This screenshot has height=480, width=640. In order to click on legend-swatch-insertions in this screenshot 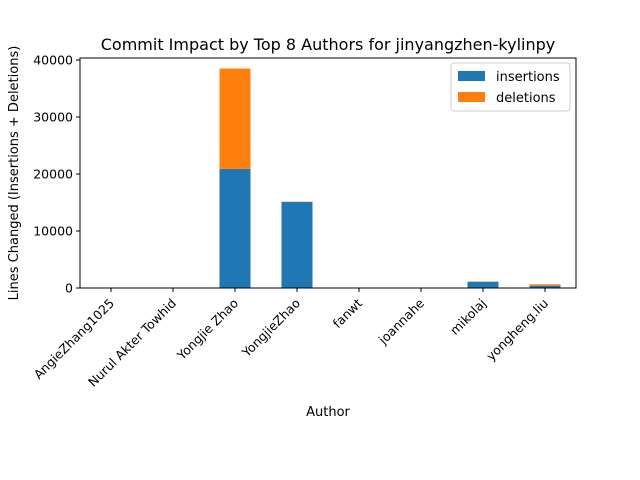, I will do `click(471, 76)`.